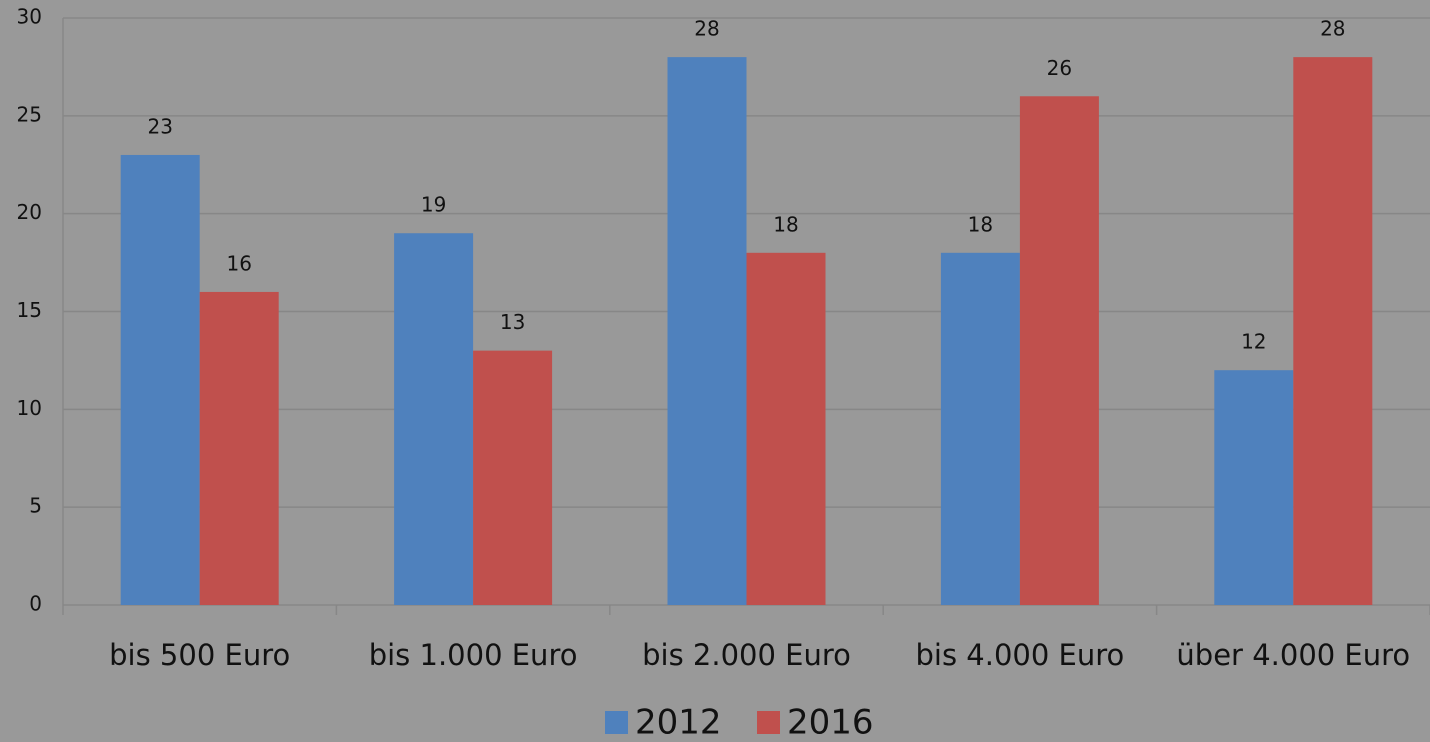  Describe the element at coordinates (1293, 655) in the screenshot. I see `x-tick-label: über 4.000 Euro` at that location.